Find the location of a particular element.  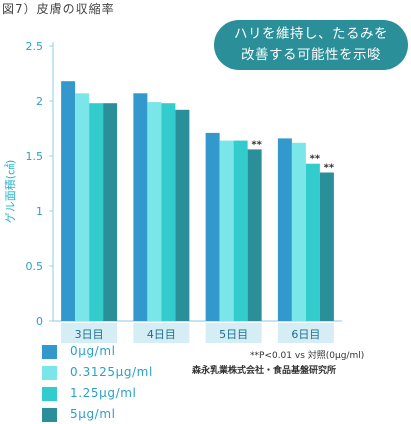

category-label: 5日目 is located at coordinates (233, 334).